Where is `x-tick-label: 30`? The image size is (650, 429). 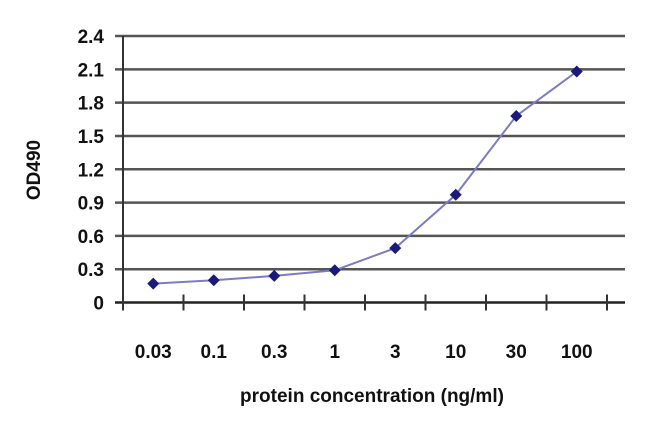 x-tick-label: 30 is located at coordinates (516, 352).